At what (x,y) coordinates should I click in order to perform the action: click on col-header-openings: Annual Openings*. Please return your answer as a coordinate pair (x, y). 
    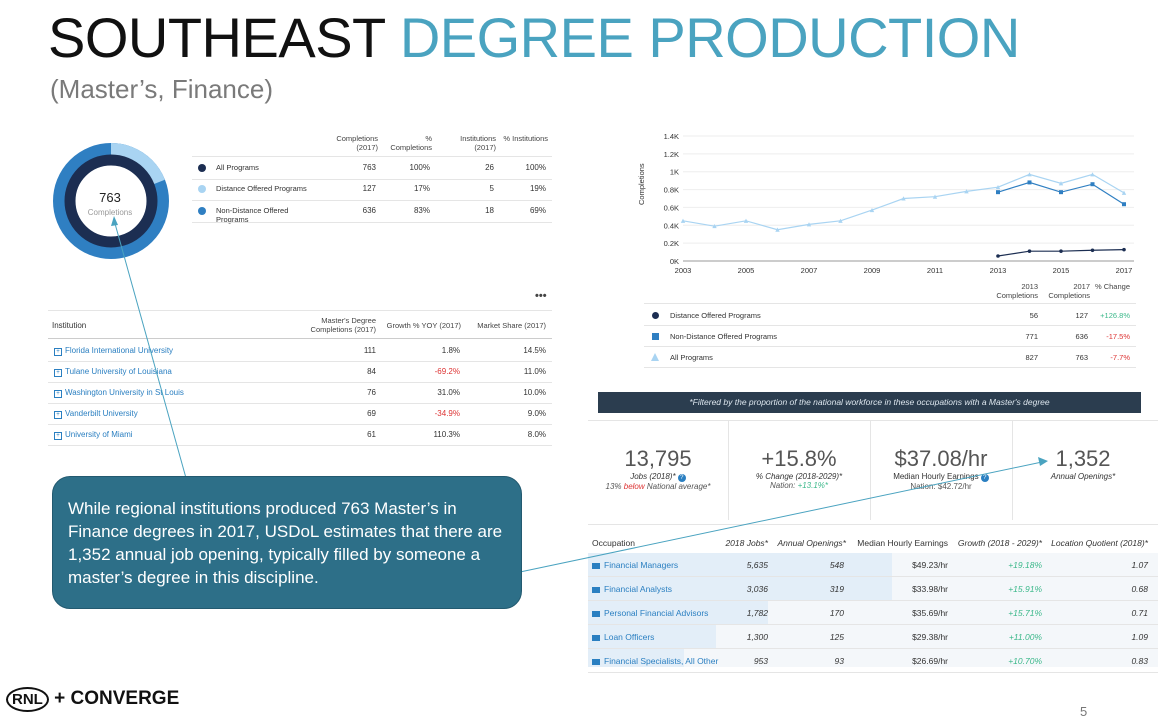
    Looking at the image, I should click on (811, 543).